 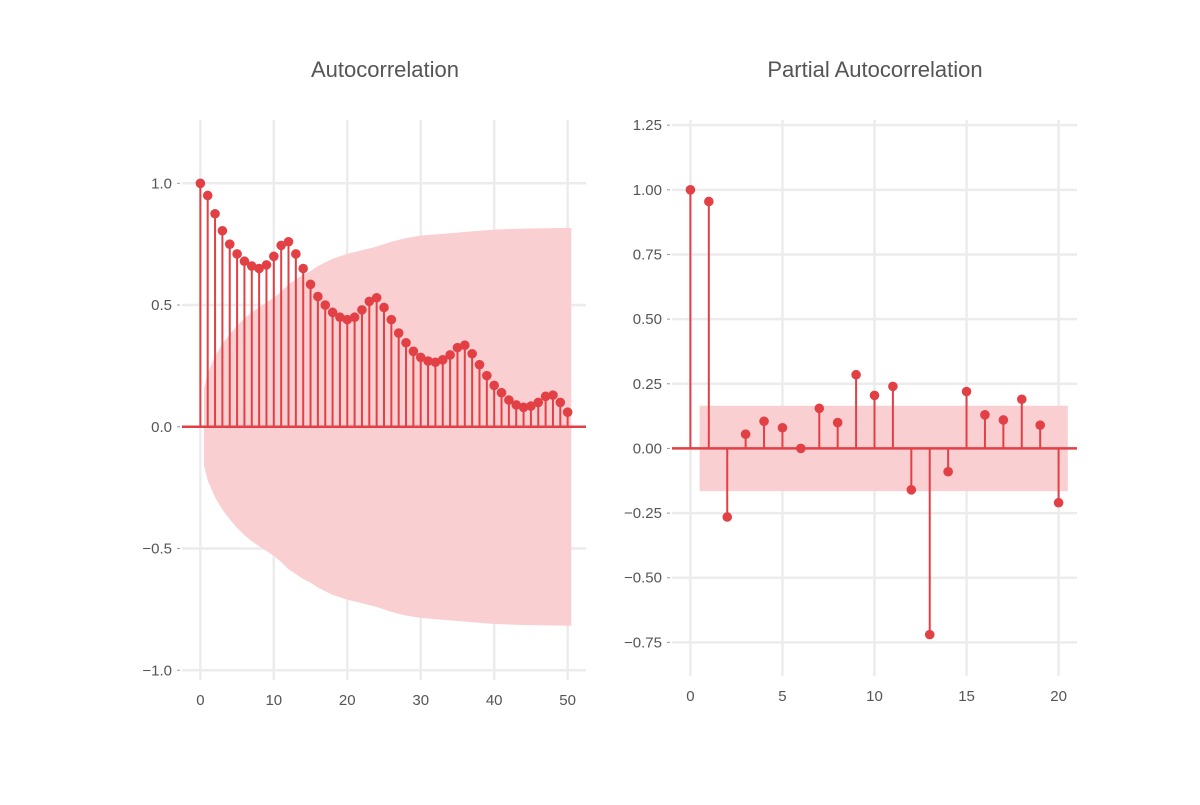 I want to click on acf-stems, so click(x=384, y=305).